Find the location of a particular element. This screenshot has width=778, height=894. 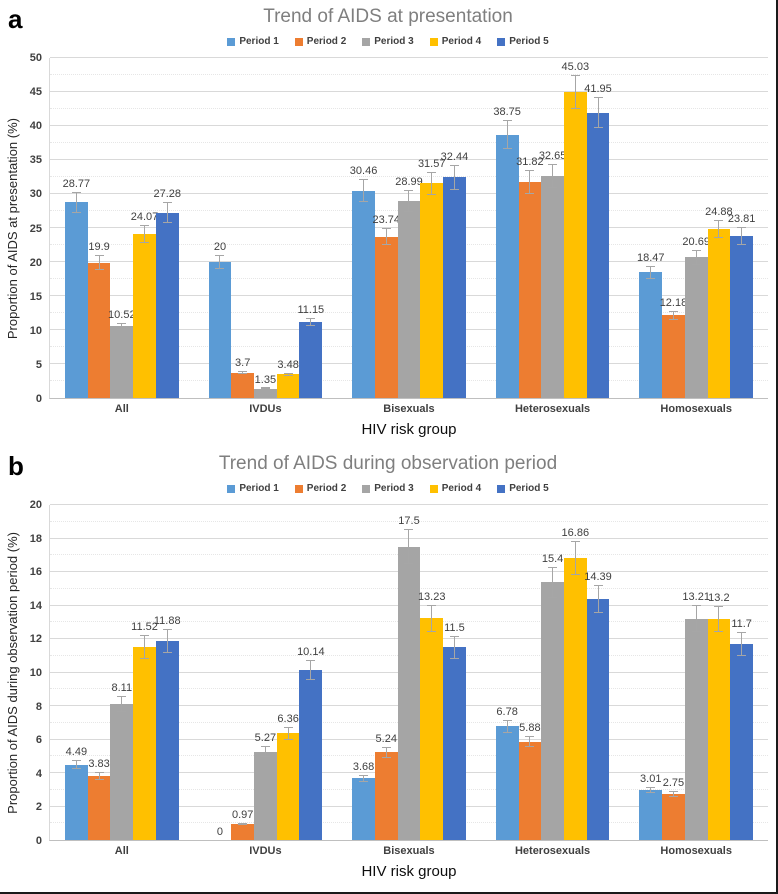

bar-slot: 5.88 is located at coordinates (530, 672).